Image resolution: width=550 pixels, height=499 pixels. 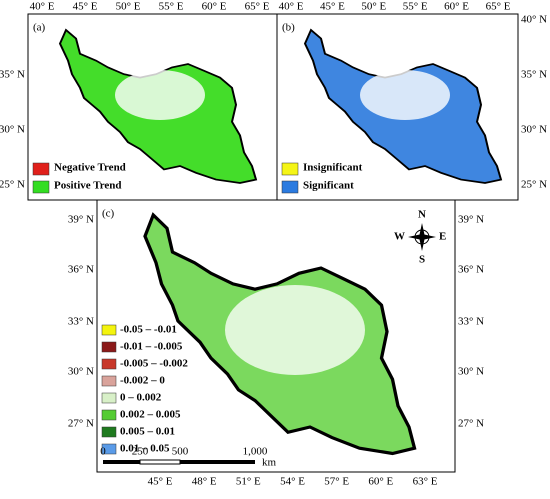 What do you see at coordinates (142, 381) in the screenshot?
I see `legend-label: -0.002 – 0` at bounding box center [142, 381].